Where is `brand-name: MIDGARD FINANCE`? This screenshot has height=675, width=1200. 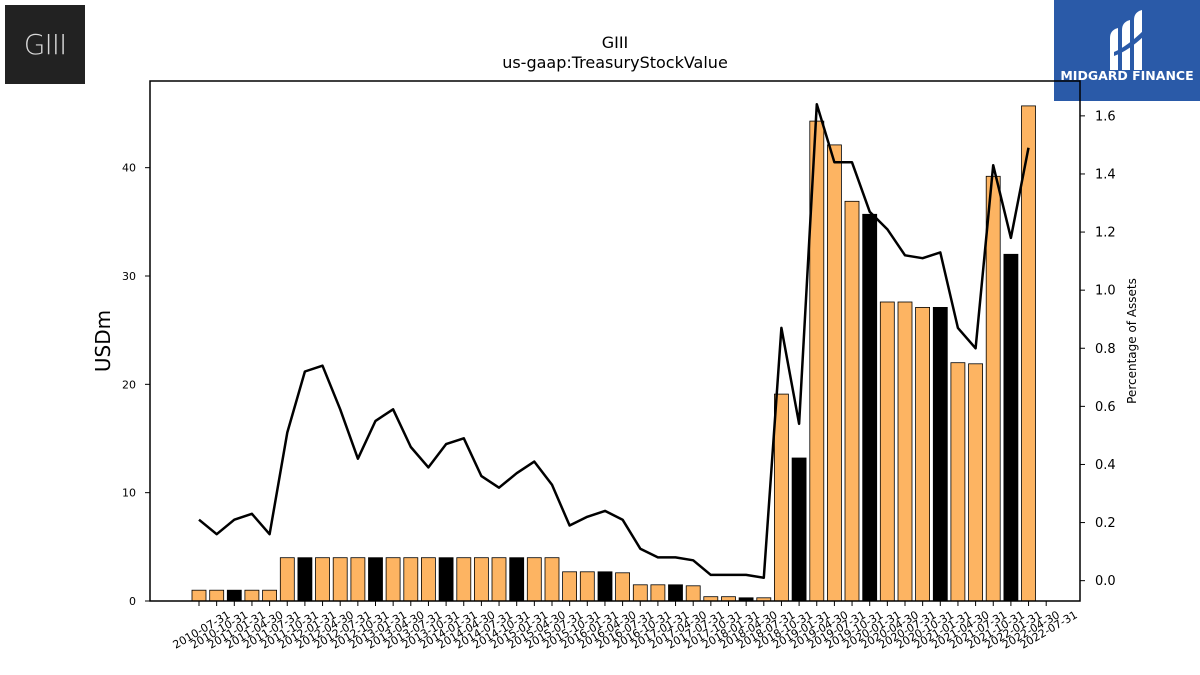 brand-name: MIDGARD FINANCE is located at coordinates (1127, 75).